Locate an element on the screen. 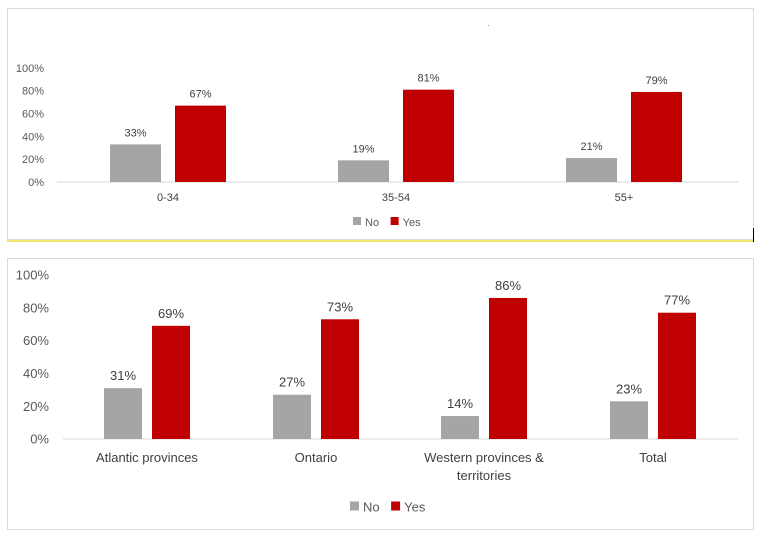  data-label: 86% is located at coordinates (508, 285).